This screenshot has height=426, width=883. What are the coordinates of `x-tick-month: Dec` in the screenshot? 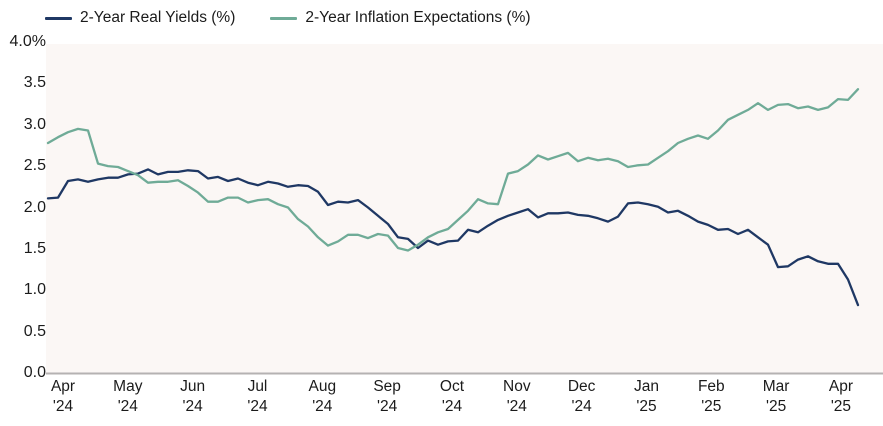 It's located at (581, 386).